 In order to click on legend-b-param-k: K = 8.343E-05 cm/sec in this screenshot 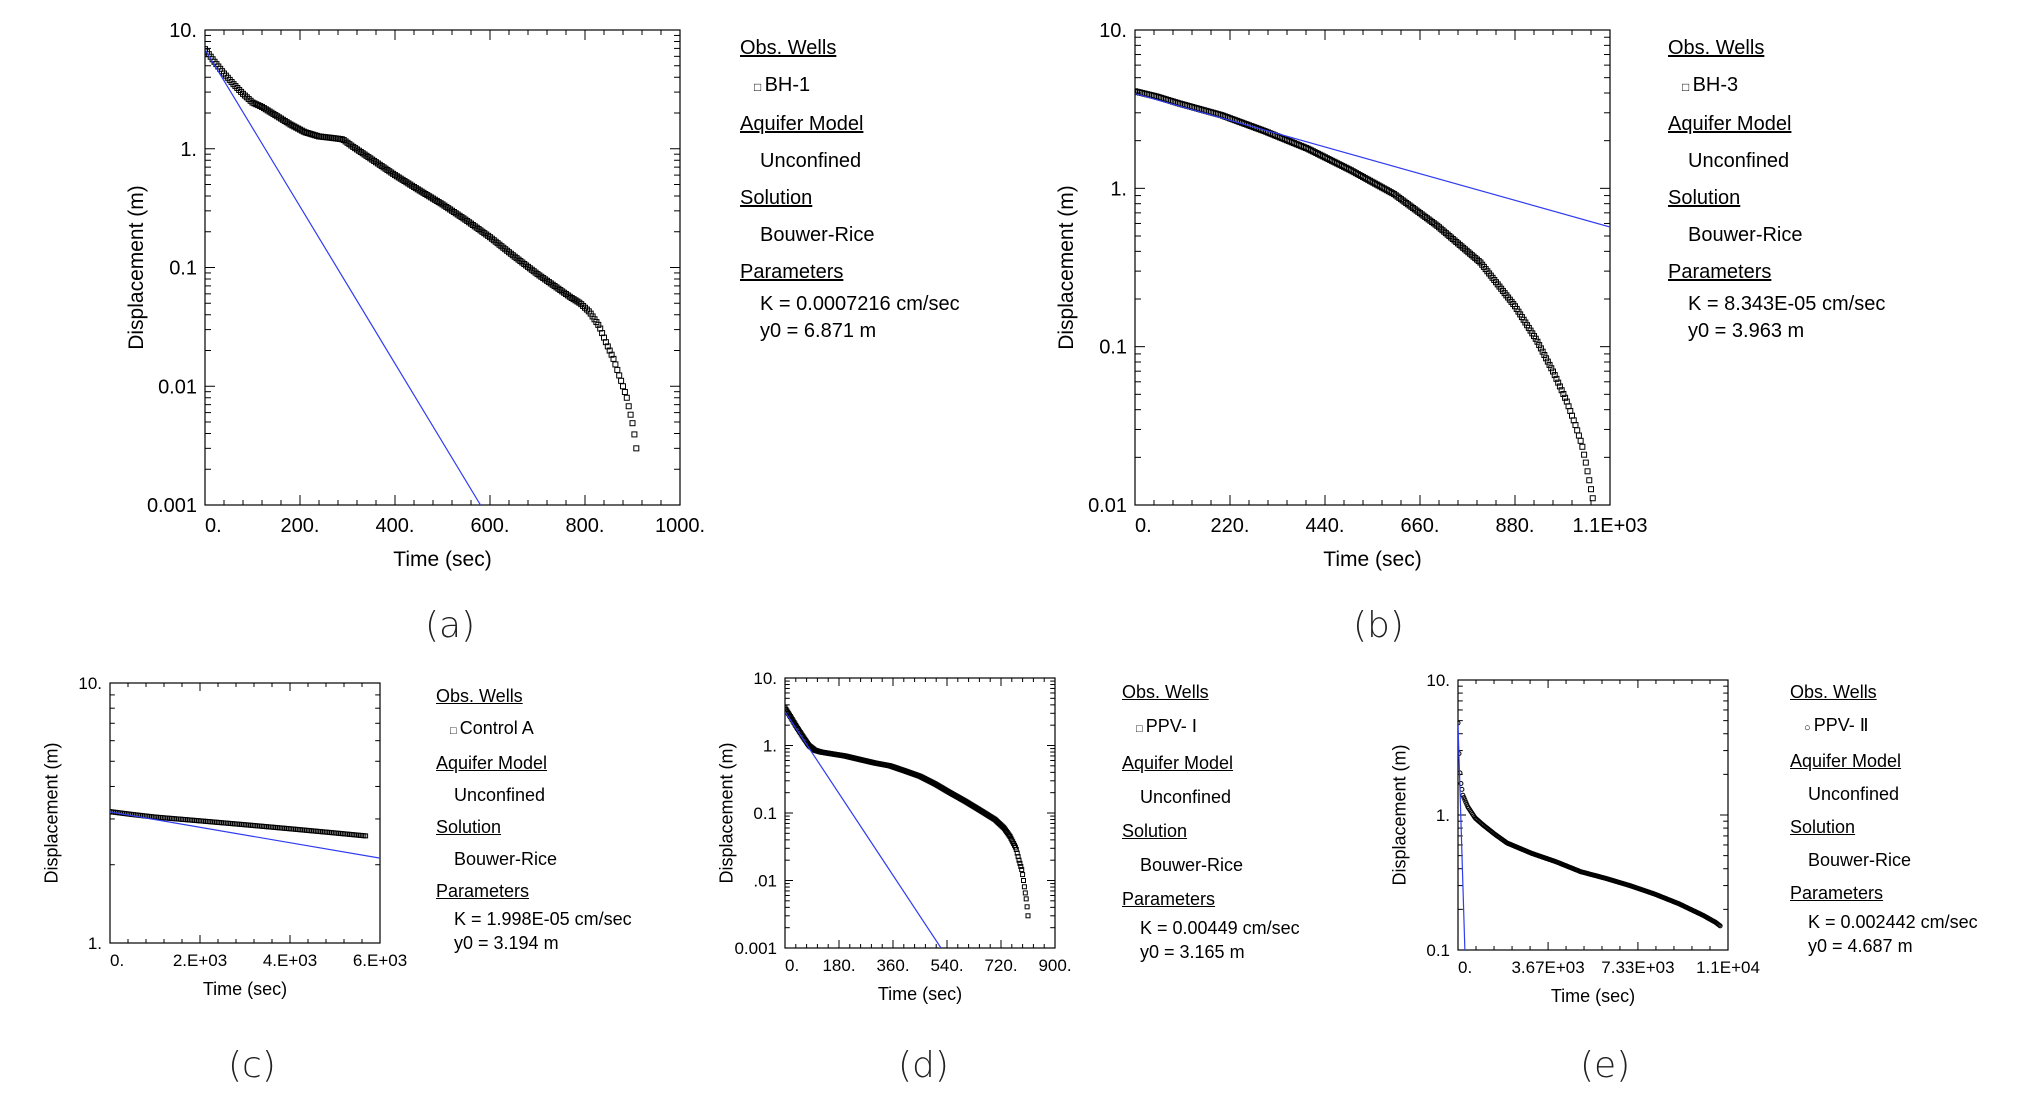, I will do `click(1787, 304)`.